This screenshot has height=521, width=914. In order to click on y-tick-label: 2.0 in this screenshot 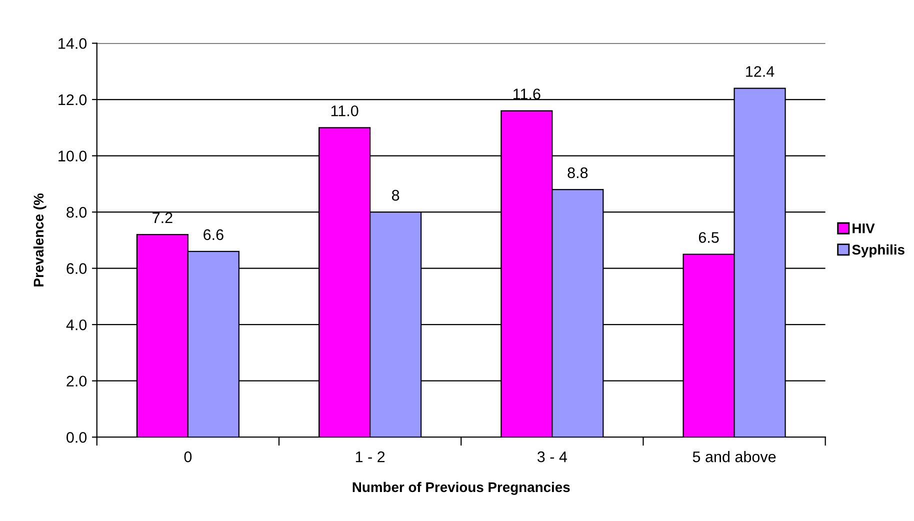, I will do `click(76, 381)`.